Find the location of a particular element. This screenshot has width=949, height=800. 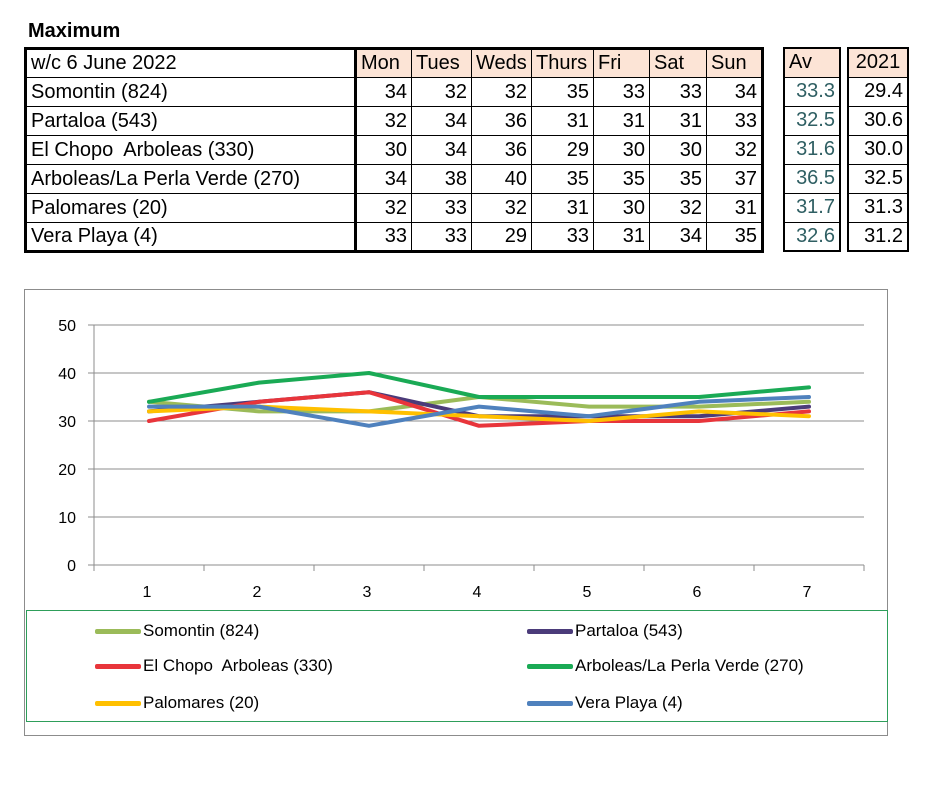

legend-item: Vera Playa (4) is located at coordinates (605, 703).